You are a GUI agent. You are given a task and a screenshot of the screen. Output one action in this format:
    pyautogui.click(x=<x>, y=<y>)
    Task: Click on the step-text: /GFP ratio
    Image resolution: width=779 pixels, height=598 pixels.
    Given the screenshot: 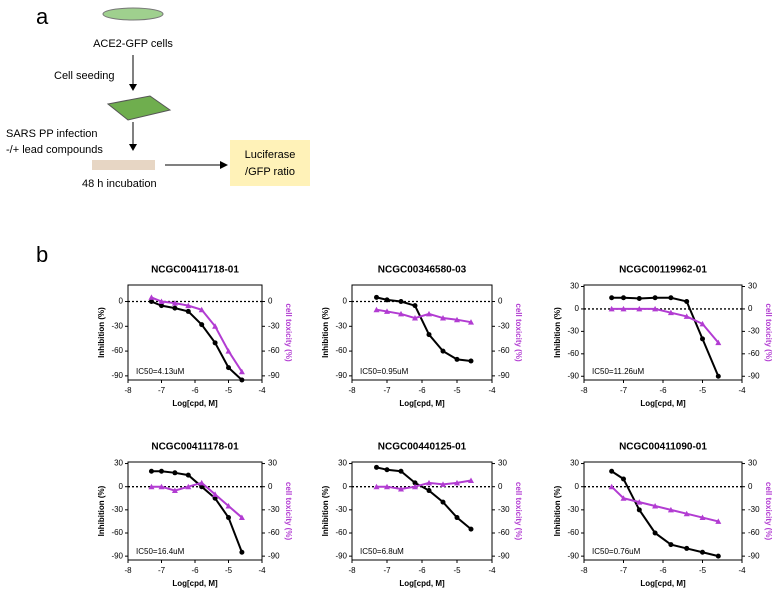 What is the action you would take?
    pyautogui.click(x=270, y=172)
    